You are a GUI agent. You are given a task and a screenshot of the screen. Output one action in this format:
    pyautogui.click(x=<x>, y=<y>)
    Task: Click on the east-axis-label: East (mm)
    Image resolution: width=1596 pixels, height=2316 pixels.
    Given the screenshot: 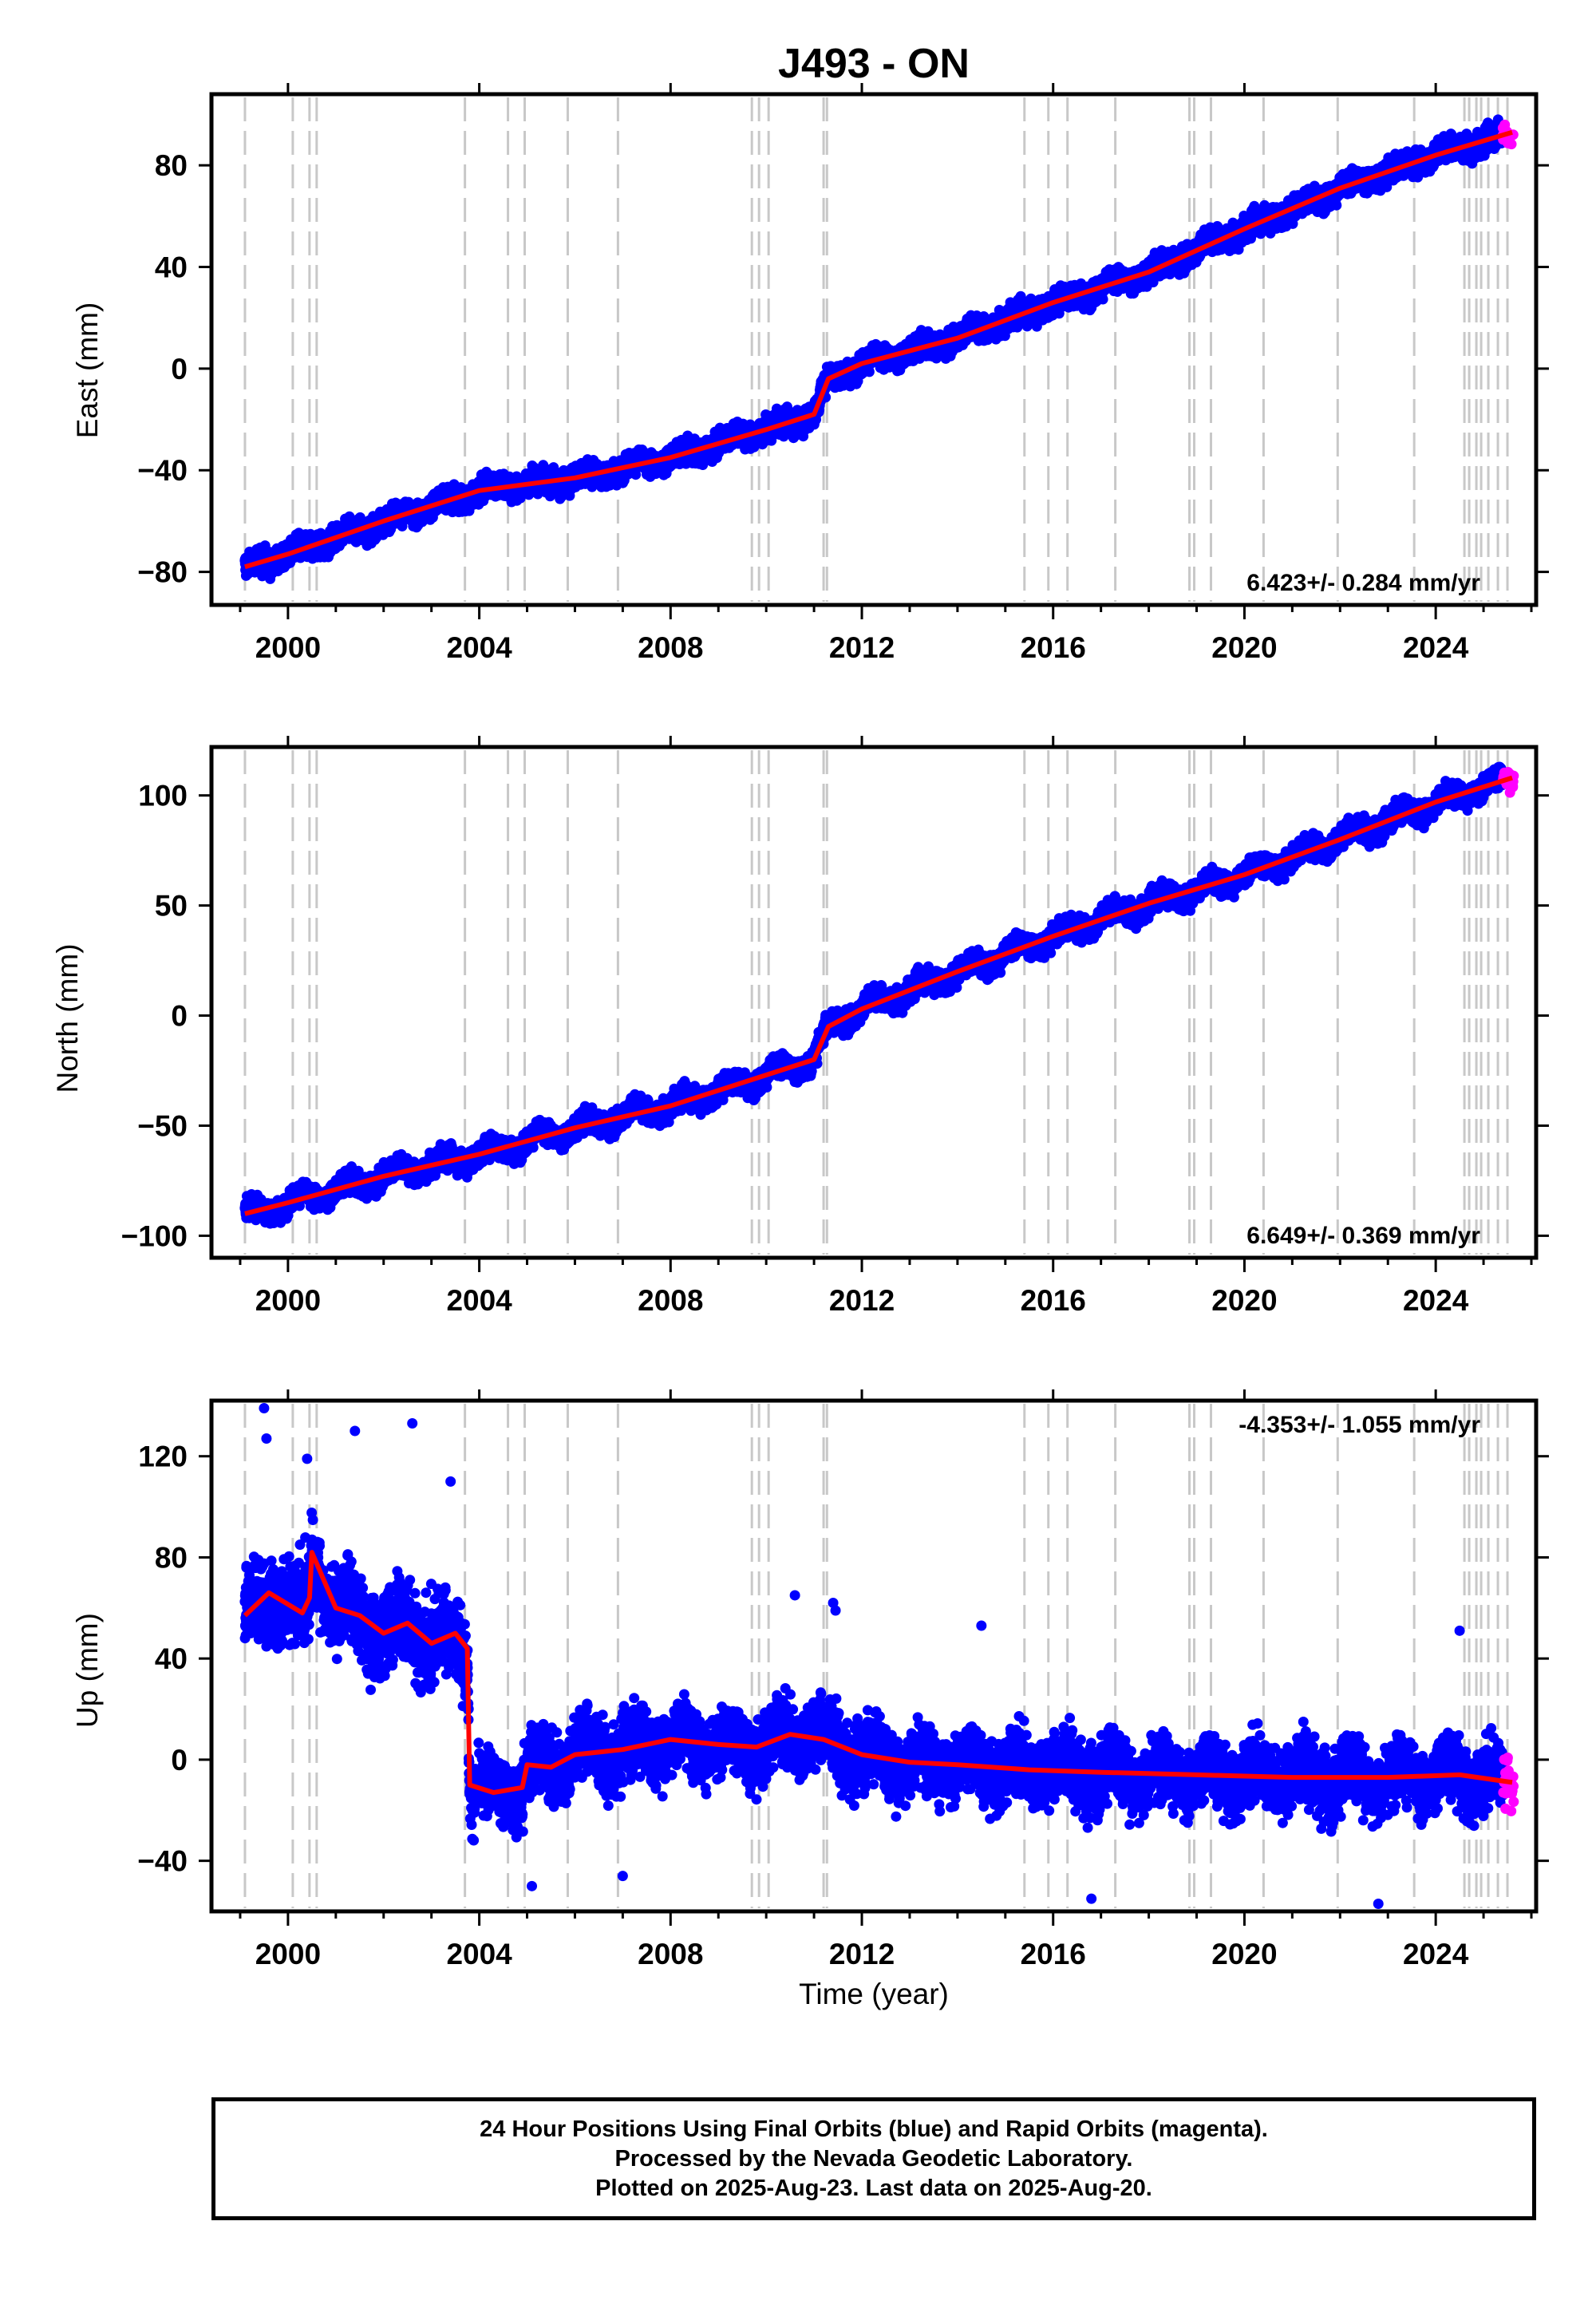 What is the action you would take?
    pyautogui.click(x=87, y=370)
    